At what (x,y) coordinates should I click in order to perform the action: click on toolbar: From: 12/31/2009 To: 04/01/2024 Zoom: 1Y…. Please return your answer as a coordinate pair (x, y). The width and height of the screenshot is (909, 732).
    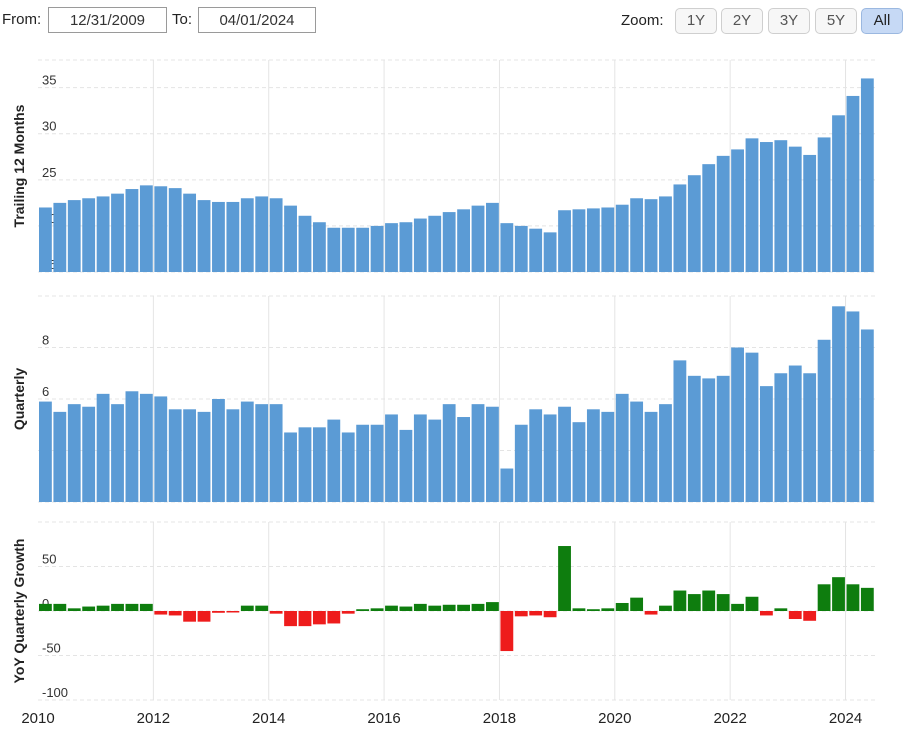
    Looking at the image, I should click on (454, 21).